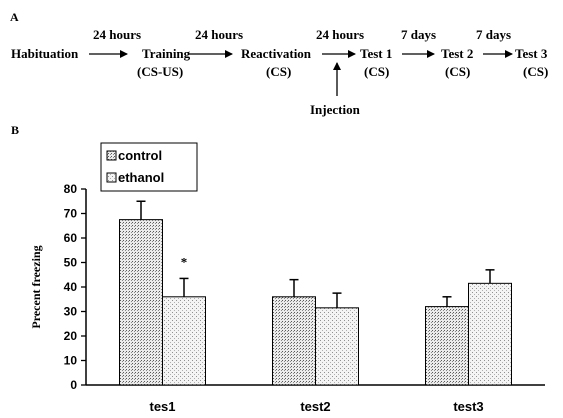 Image resolution: width=563 pixels, height=418 pixels. I want to click on y-tick-label-3: 30, so click(71, 312).